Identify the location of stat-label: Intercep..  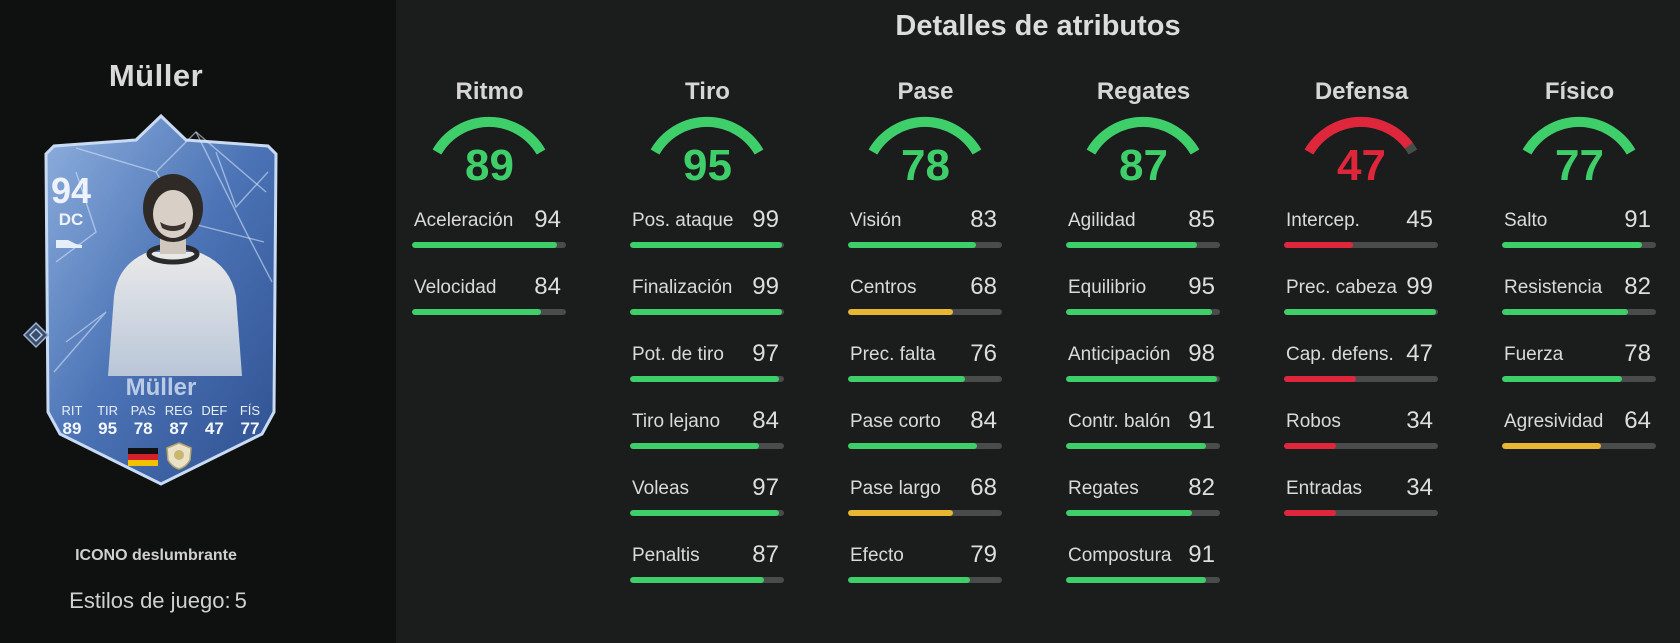
(1323, 220).